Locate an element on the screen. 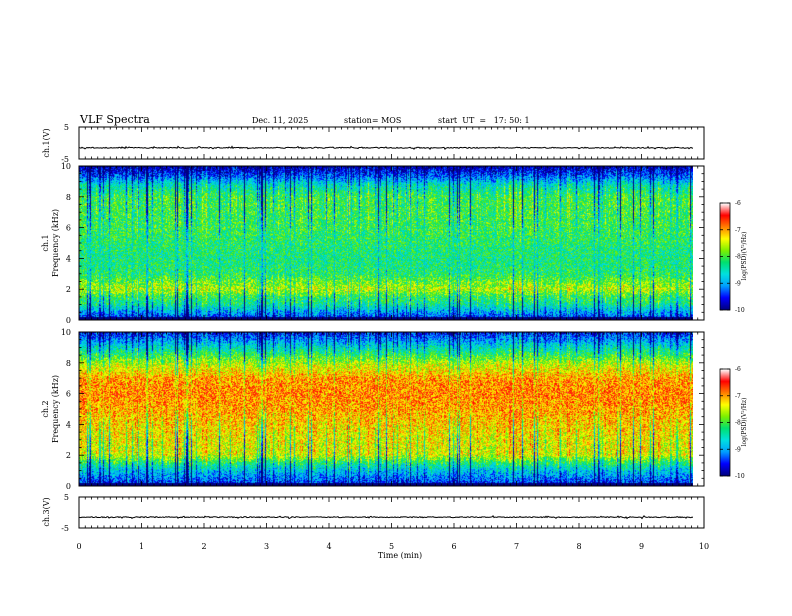 This screenshot has height=616, width=792. ch2-freq-tick-label: 10 is located at coordinates (66, 332).